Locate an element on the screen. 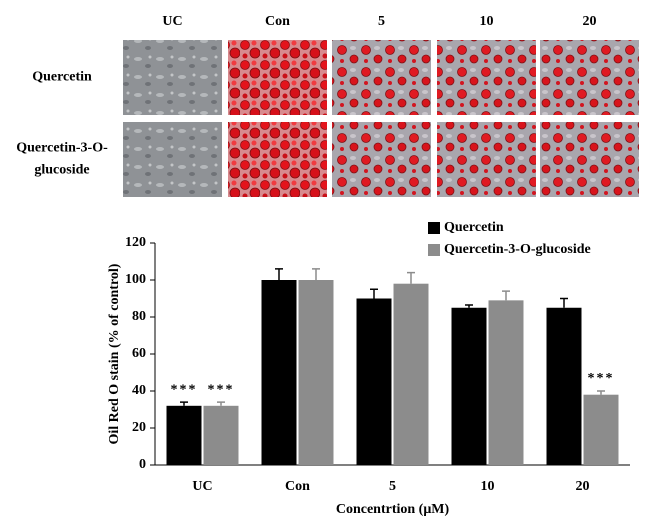 The height and width of the screenshot is (524, 661). row-label: Quercetin is located at coordinates (62, 77).